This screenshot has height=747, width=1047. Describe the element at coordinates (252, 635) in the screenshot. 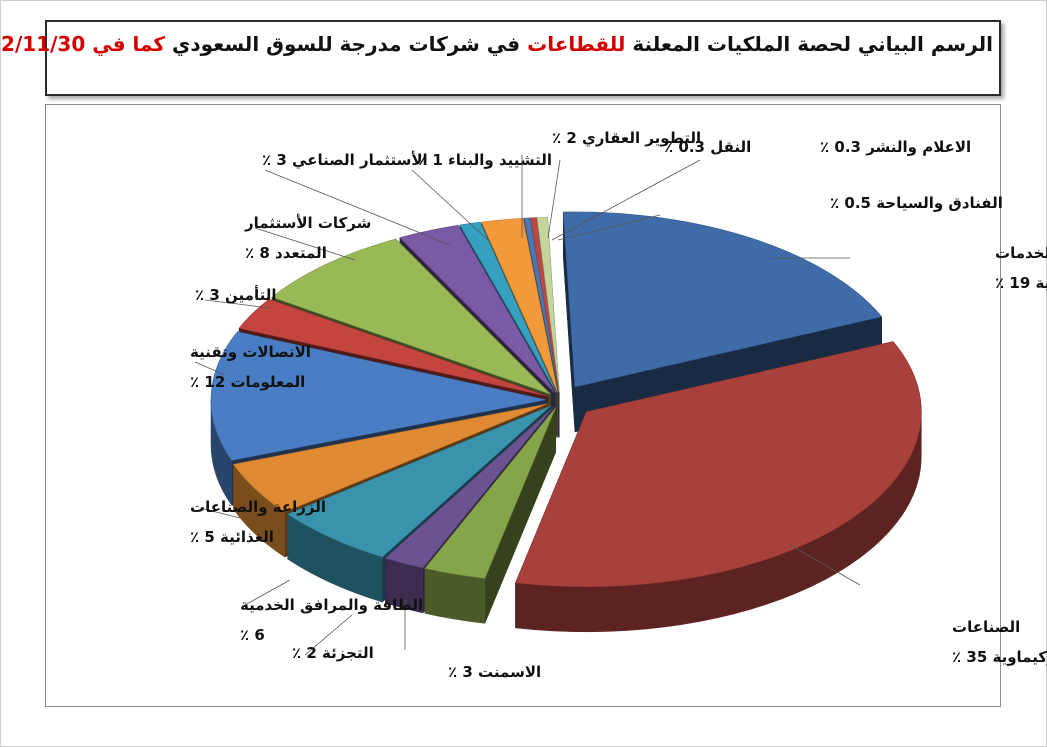

I see `slice-label-4-line-1: 6 ٪` at that location.